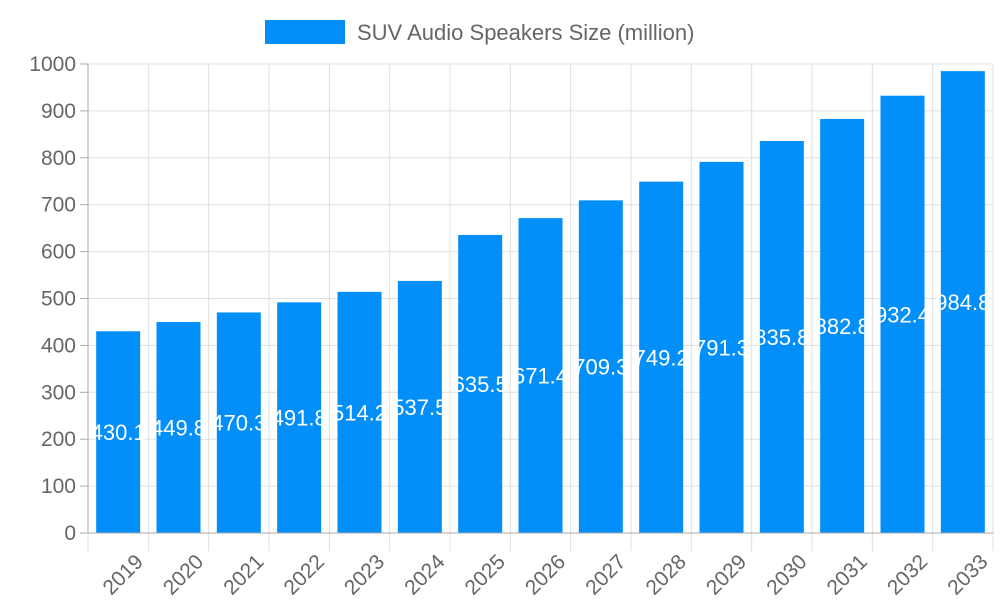 The width and height of the screenshot is (1000, 605). I want to click on y-tick-label: 500, so click(58, 299).